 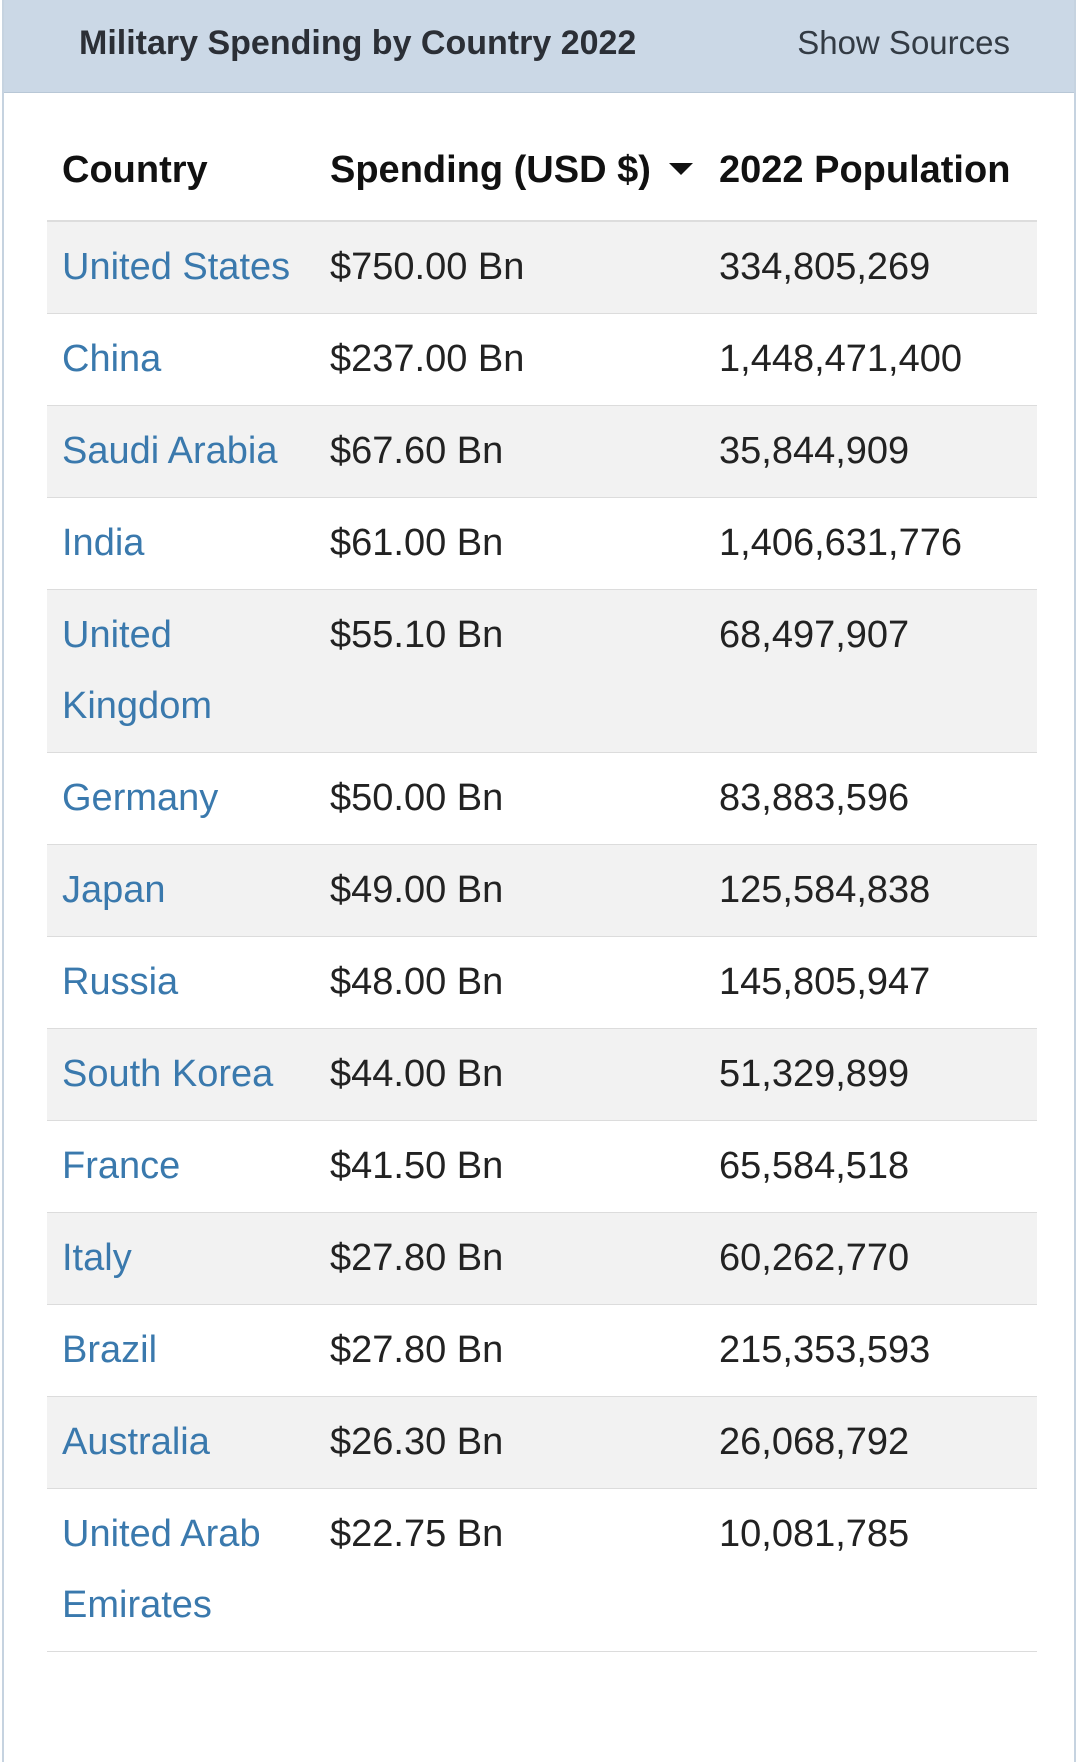 What do you see at coordinates (176, 267) in the screenshot?
I see `country-link: United States` at bounding box center [176, 267].